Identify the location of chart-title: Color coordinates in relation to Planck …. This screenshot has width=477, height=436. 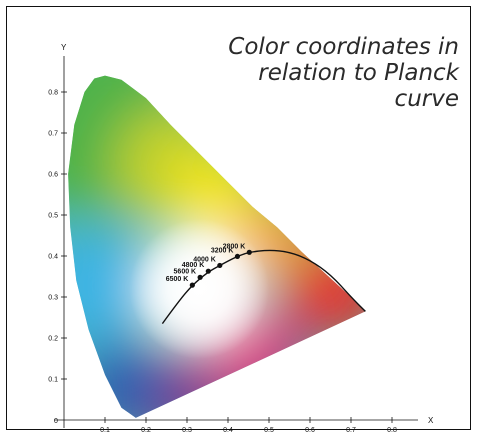
(329, 73).